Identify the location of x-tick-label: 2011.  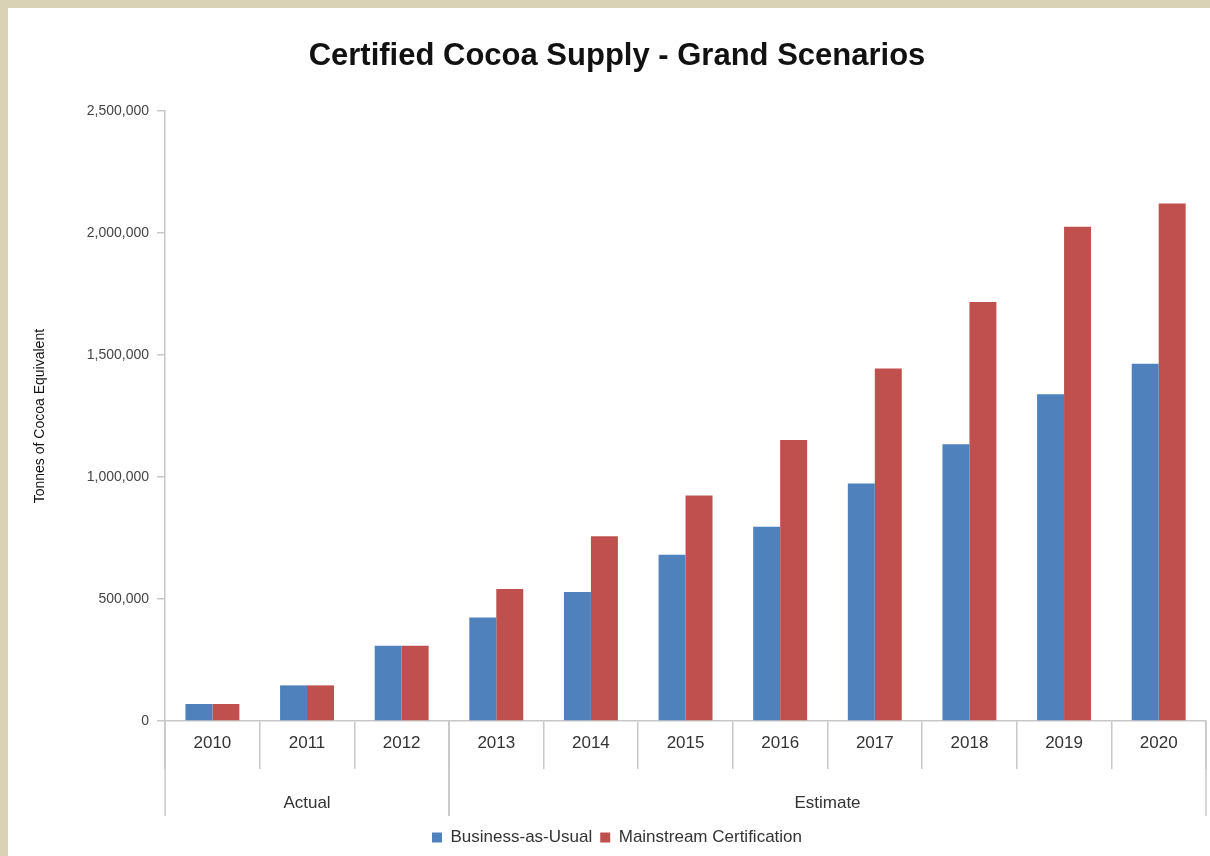
(307, 742).